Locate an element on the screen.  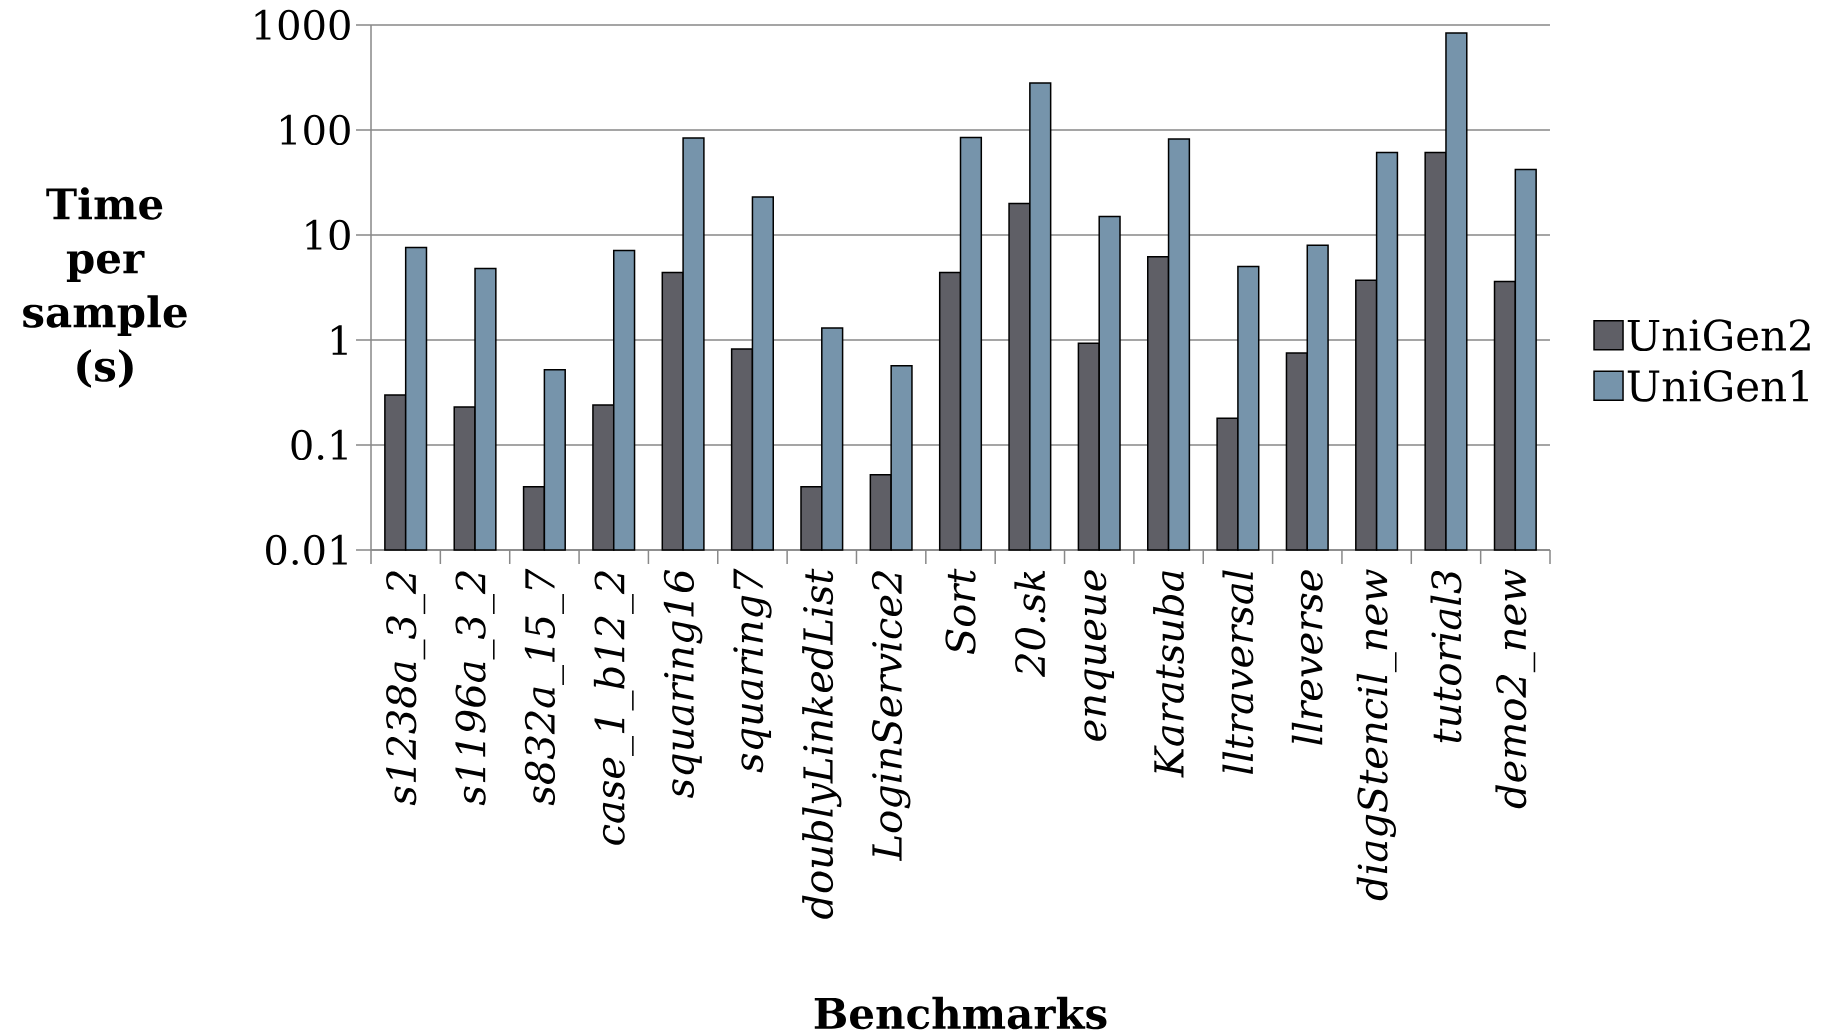
legend-label: UniGen2 is located at coordinates (1718, 335).